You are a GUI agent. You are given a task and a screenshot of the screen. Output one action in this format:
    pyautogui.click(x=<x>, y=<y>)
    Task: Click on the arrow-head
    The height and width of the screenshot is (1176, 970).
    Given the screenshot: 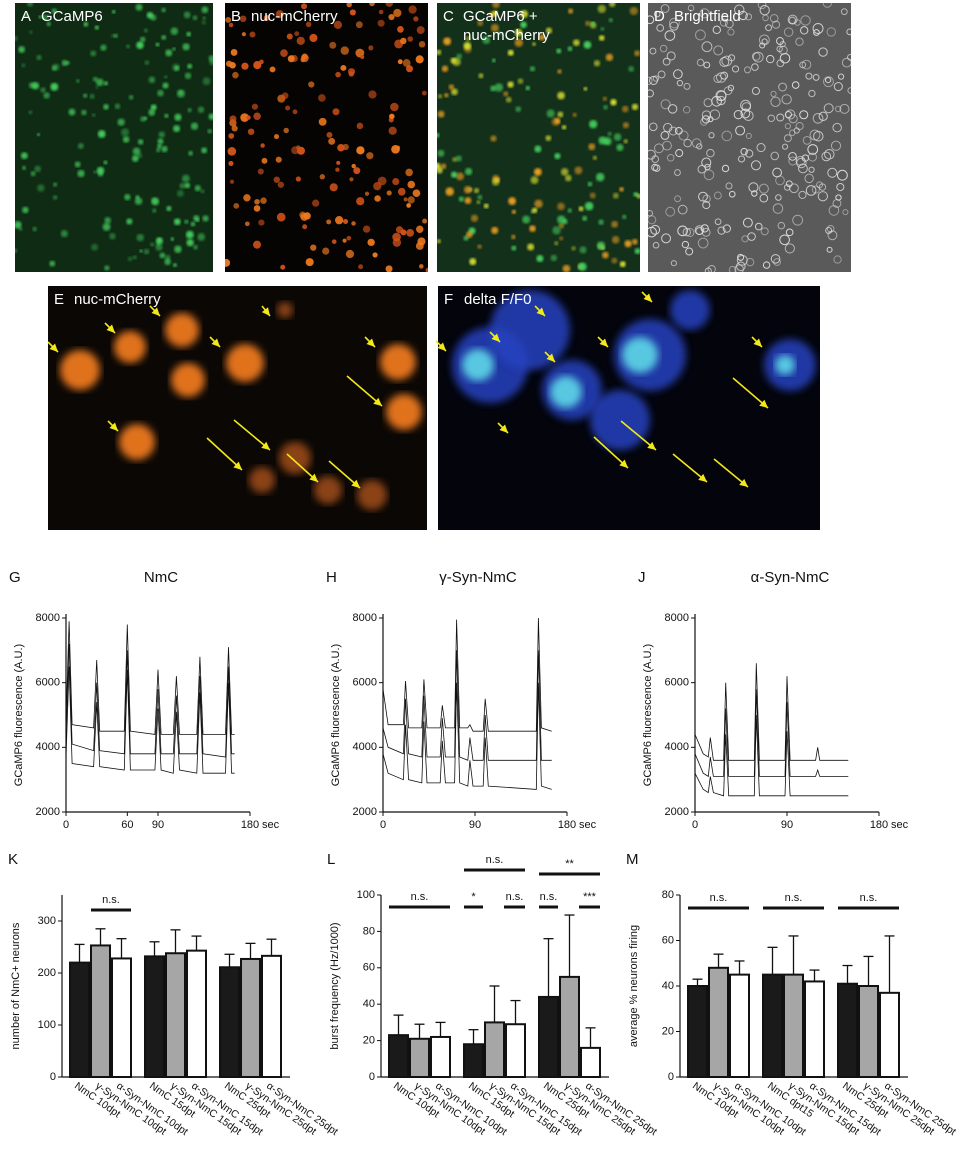 What is the action you would take?
    pyautogui.click(x=757, y=342)
    